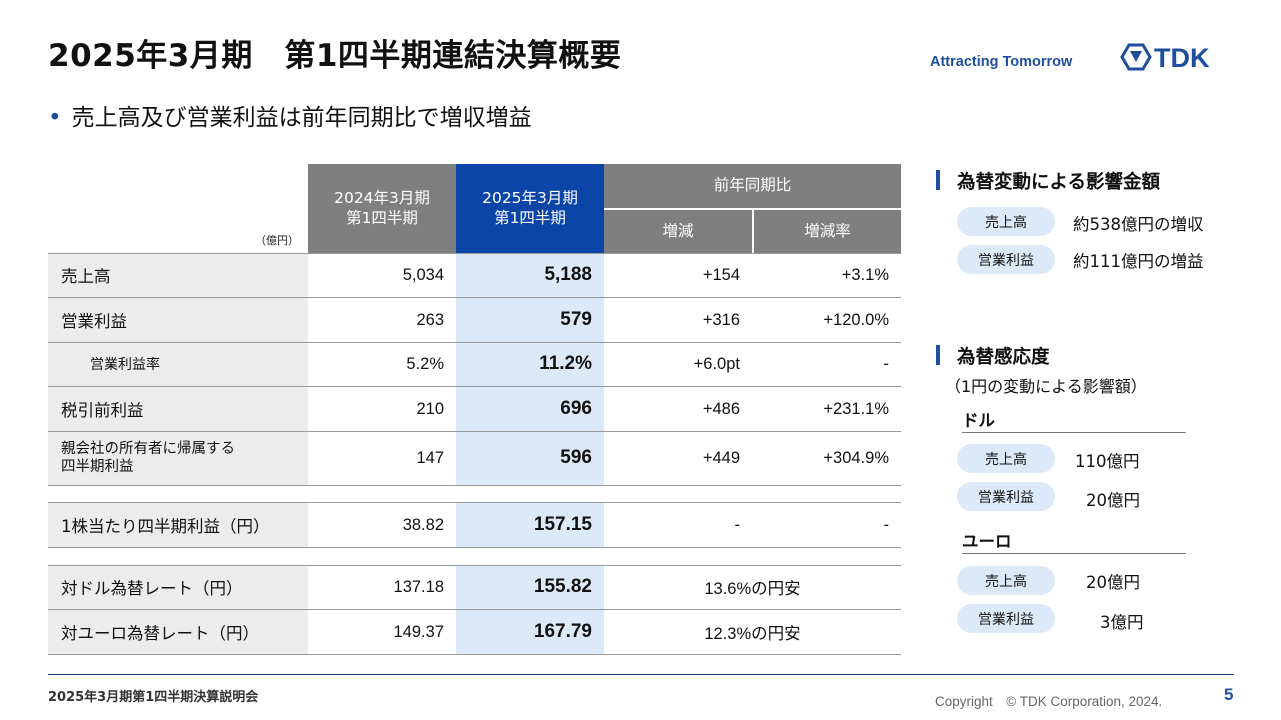 The height and width of the screenshot is (720, 1281). I want to click on cell-curr: 155.82, so click(562, 586).